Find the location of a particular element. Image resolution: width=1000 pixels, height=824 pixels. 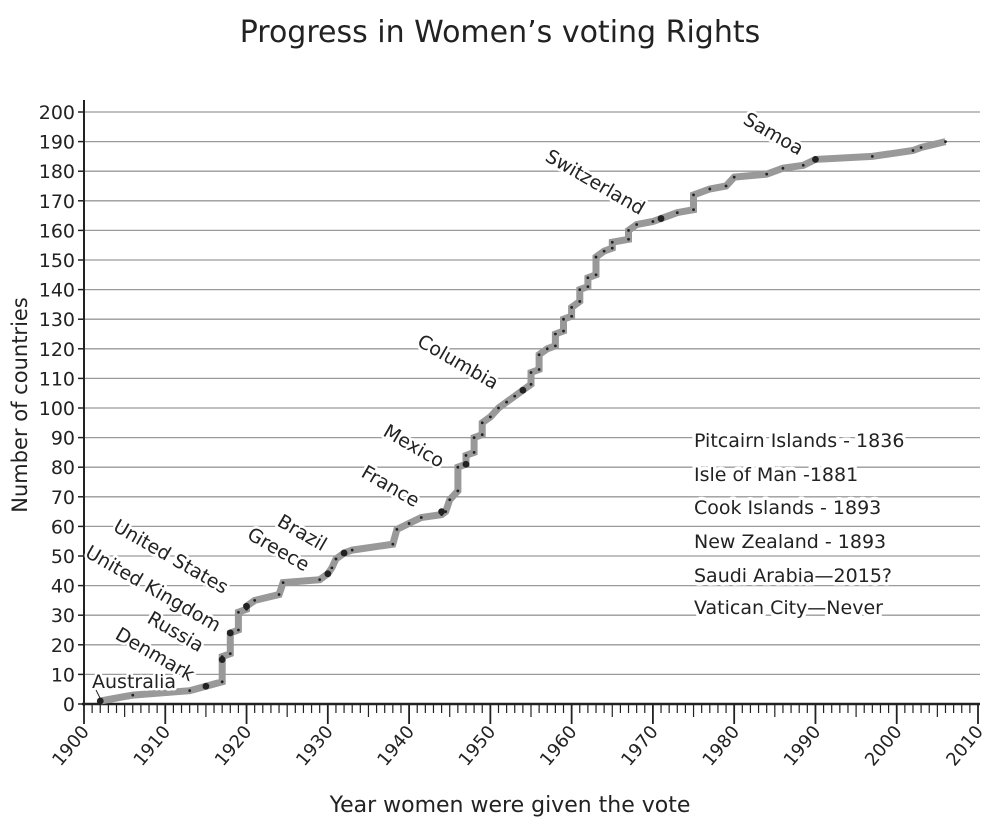

annotated-point-australia is located at coordinates (100, 701).